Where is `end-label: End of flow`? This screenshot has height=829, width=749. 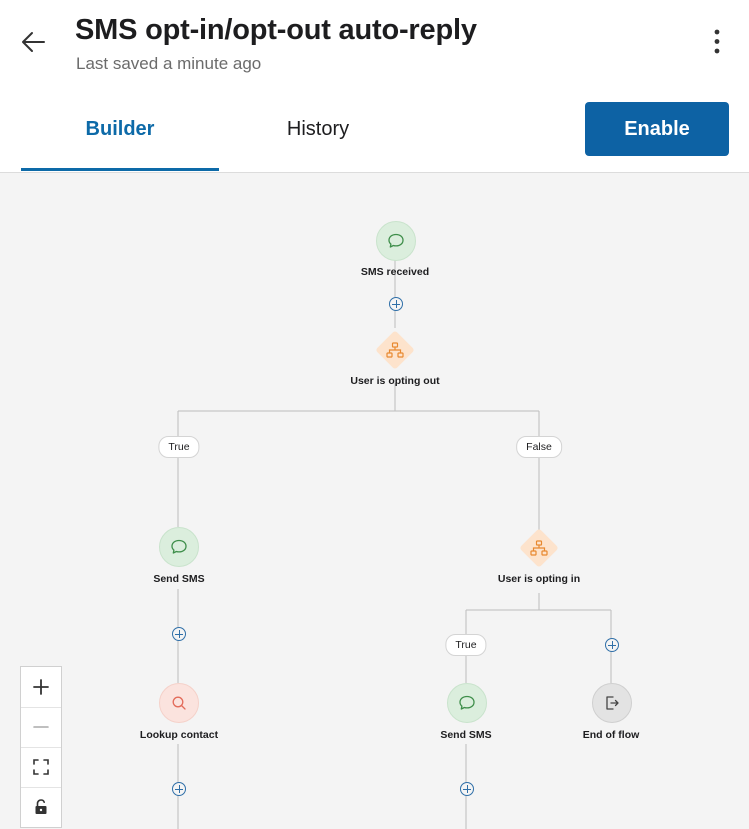 end-label: End of flow is located at coordinates (611, 735).